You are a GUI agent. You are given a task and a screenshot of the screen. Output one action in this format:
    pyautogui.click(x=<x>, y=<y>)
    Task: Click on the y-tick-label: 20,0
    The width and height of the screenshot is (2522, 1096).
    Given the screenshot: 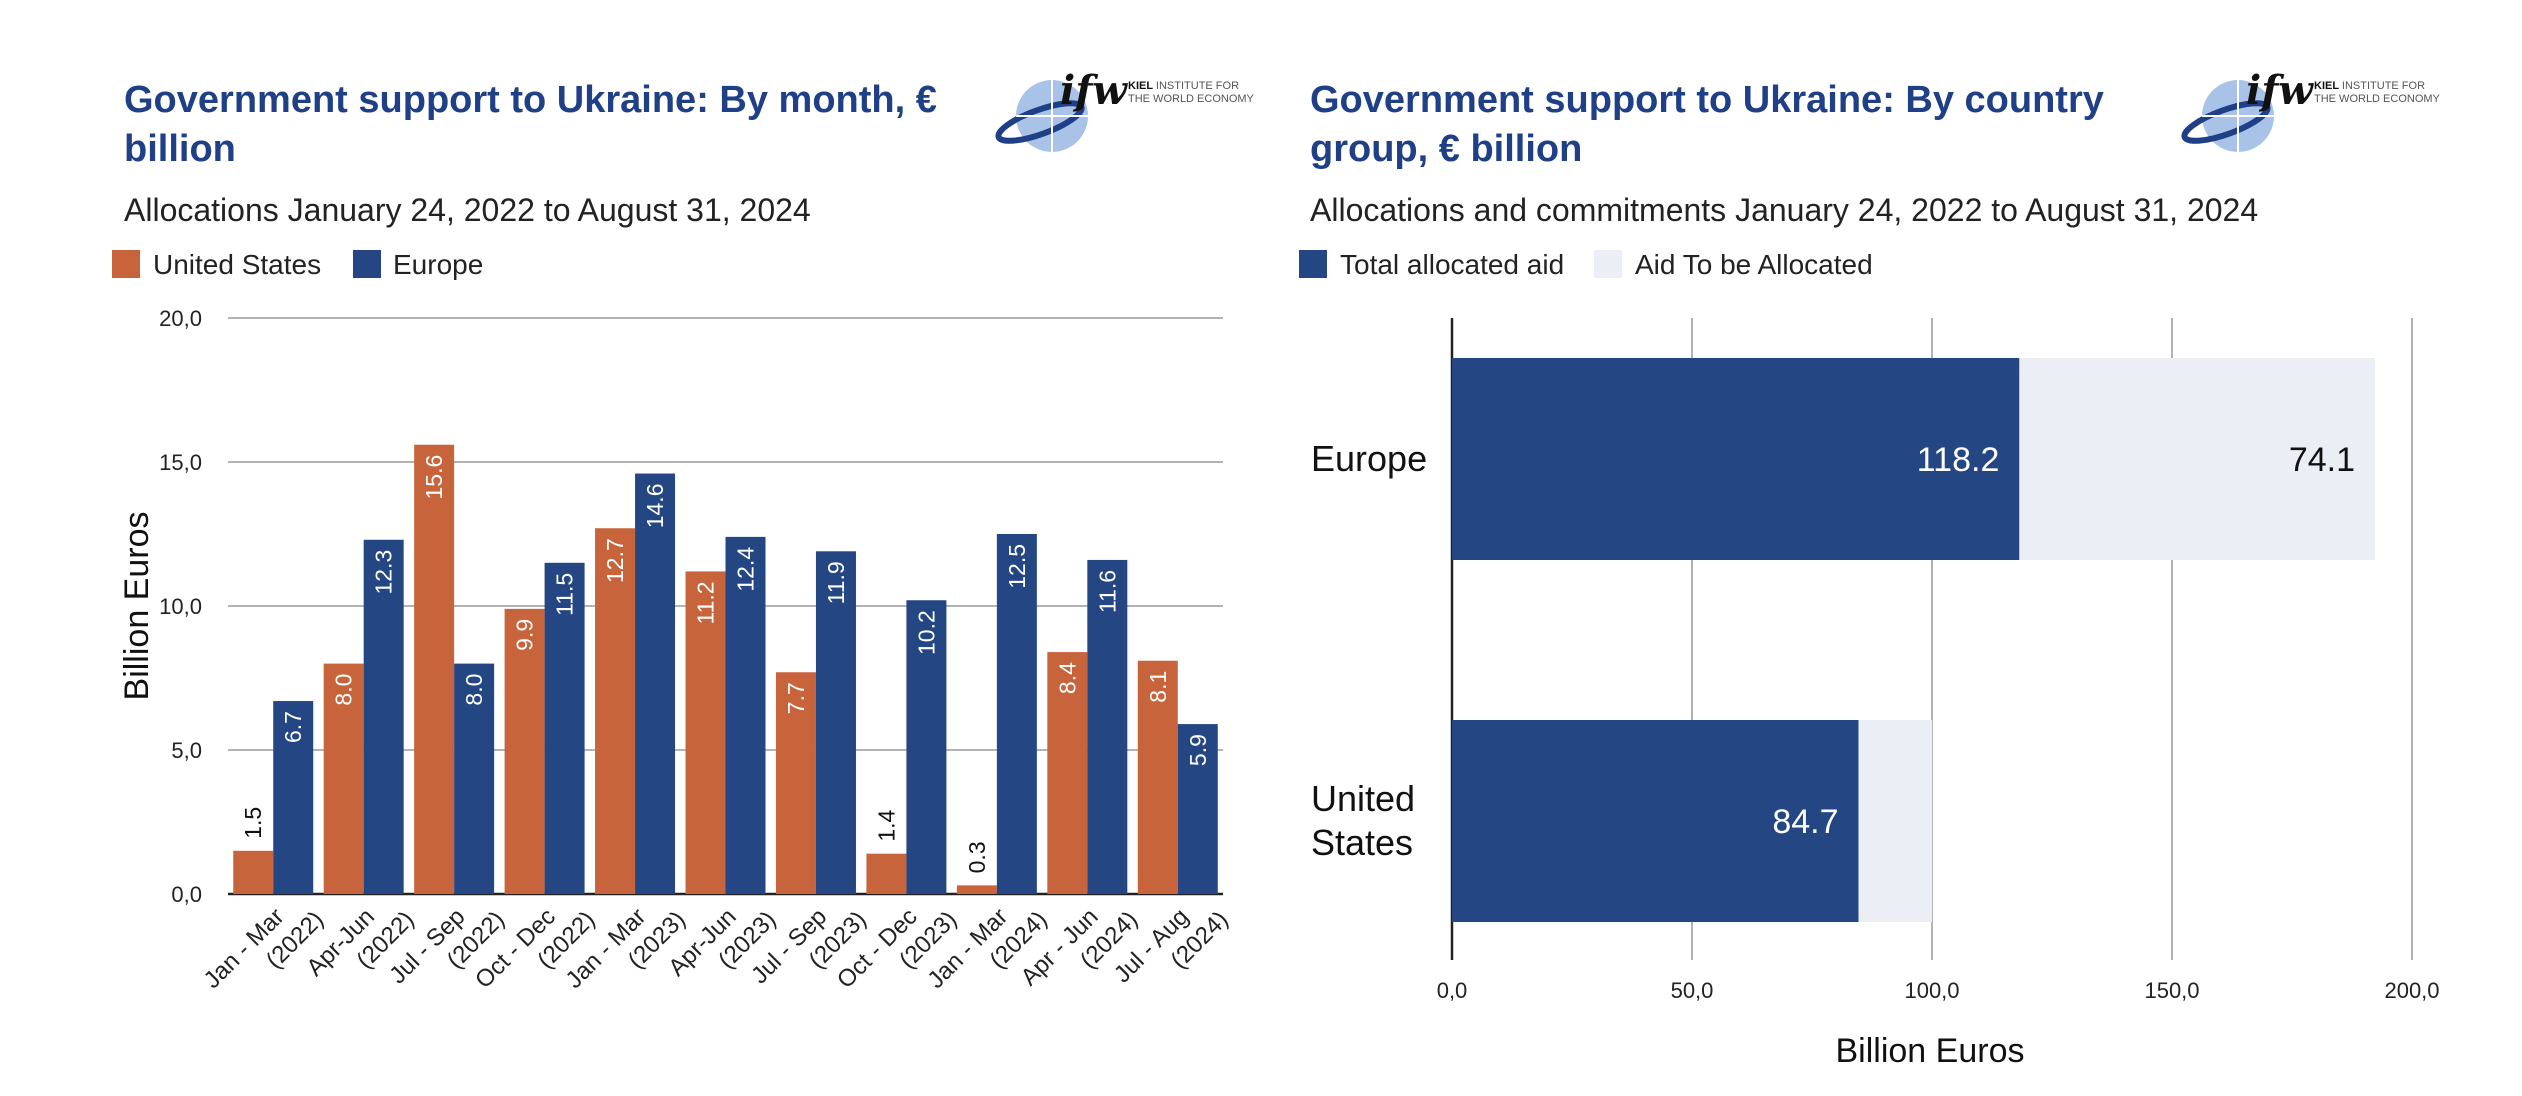 What is the action you would take?
    pyautogui.click(x=180, y=318)
    